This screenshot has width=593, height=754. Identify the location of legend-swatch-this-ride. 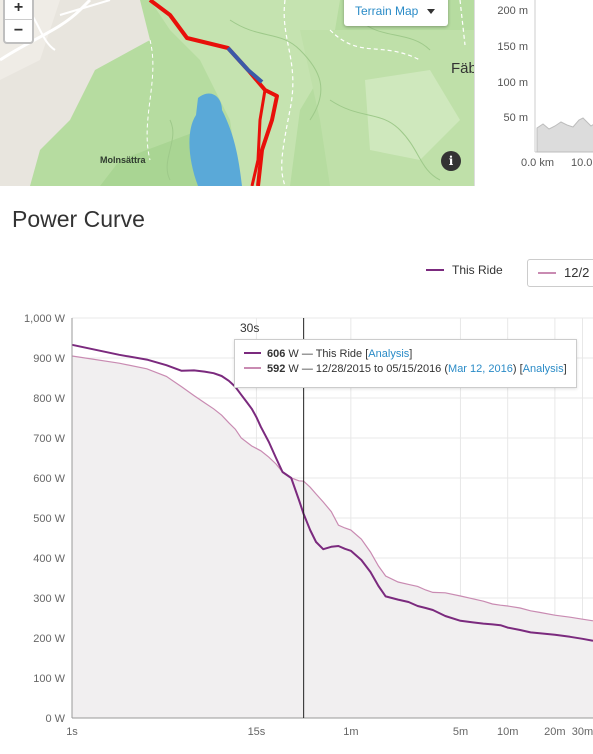
(435, 269).